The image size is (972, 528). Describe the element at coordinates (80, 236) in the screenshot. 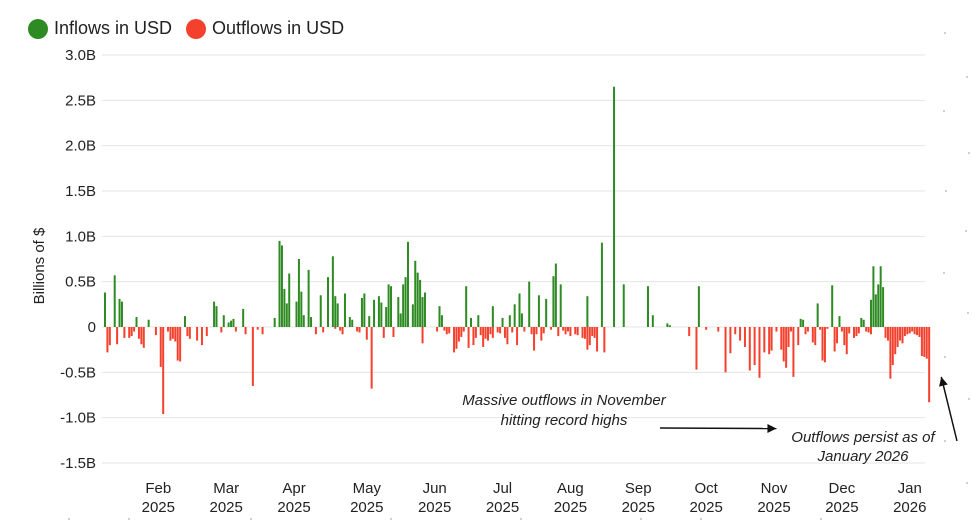

I see `y-tick-label: 1.0B` at that location.